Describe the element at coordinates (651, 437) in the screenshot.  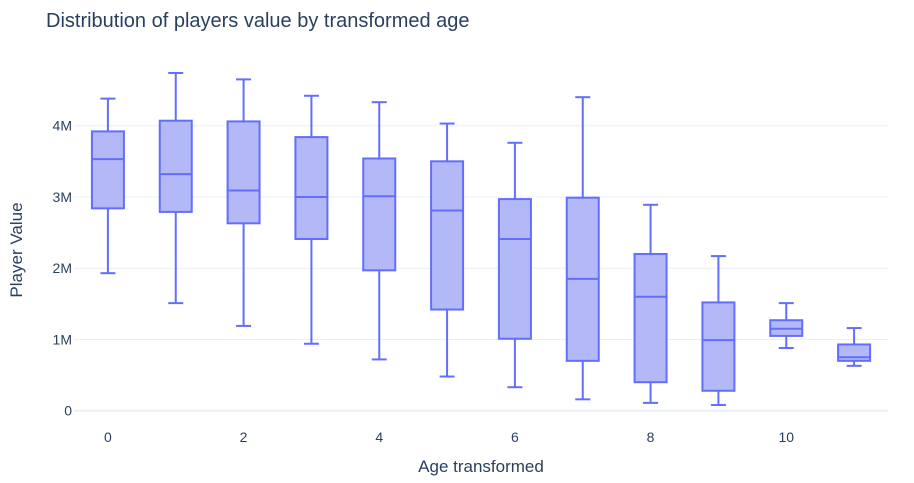
I see `x-tick-label: 8` at that location.